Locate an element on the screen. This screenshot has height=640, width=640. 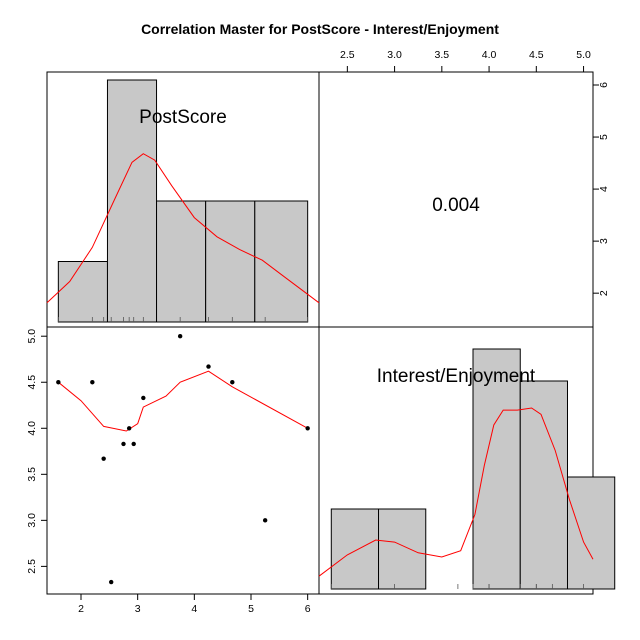
top-axis-label-2: 3.5 is located at coordinates (442, 55).